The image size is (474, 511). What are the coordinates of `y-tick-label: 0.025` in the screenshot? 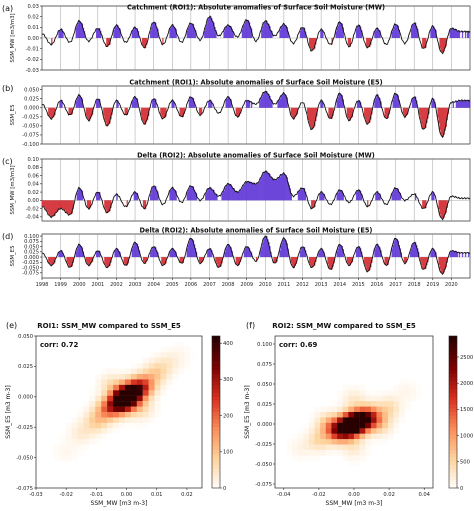 It's located at (264, 405).